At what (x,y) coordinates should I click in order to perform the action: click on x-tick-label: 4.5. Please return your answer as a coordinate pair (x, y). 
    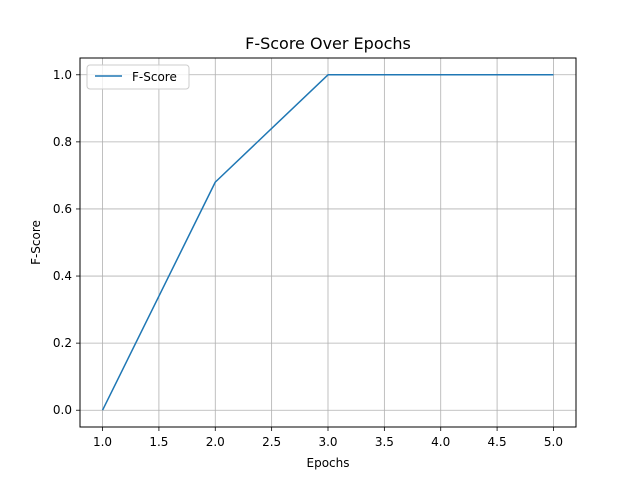
    Looking at the image, I should click on (497, 442).